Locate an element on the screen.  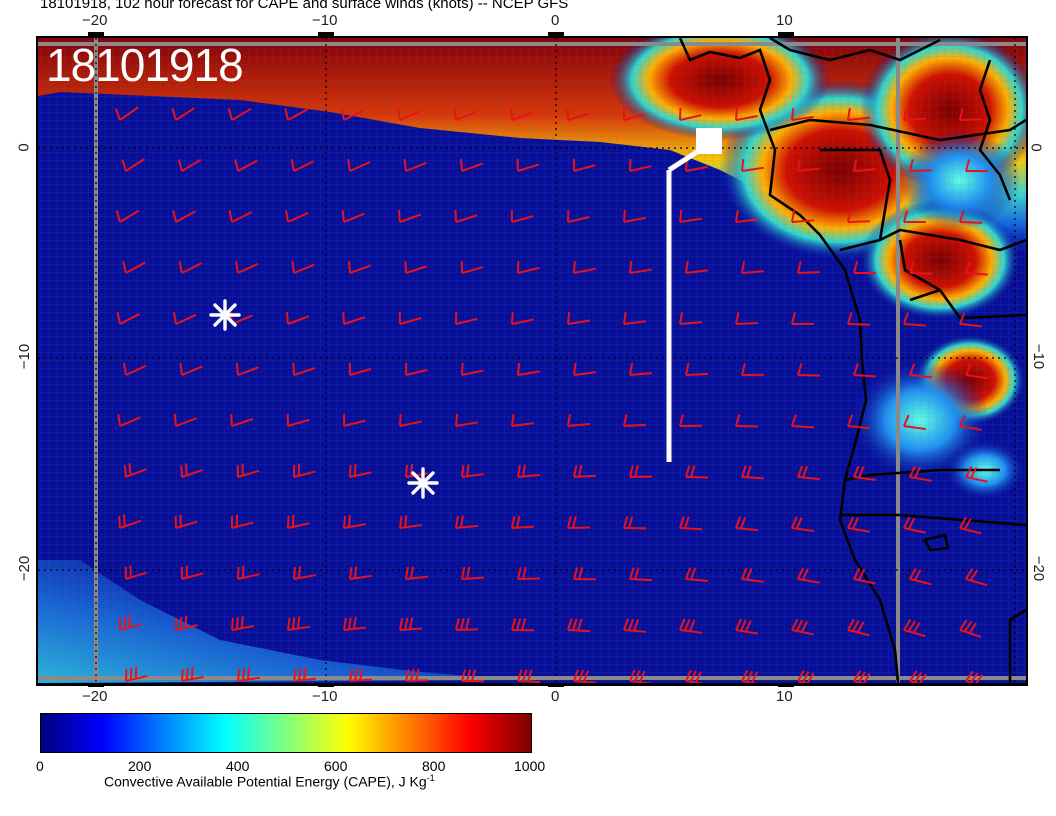
lon-label-top-3: 0 is located at coordinates (555, 20).